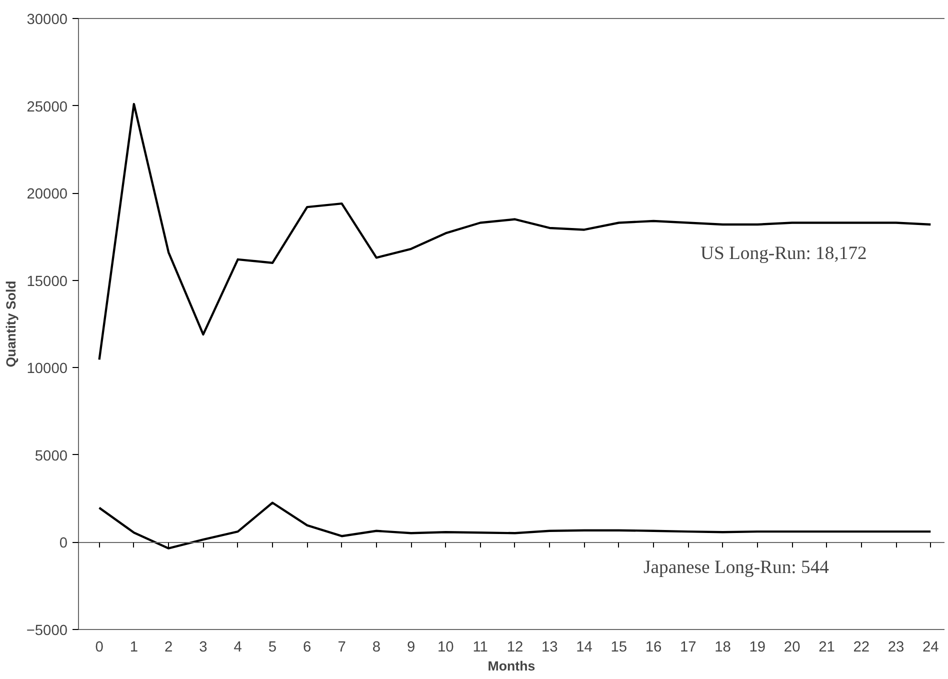 Image resolution: width=948 pixels, height=679 pixels. Describe the element at coordinates (203, 648) in the screenshot. I see `x-tick-label: 3` at that location.